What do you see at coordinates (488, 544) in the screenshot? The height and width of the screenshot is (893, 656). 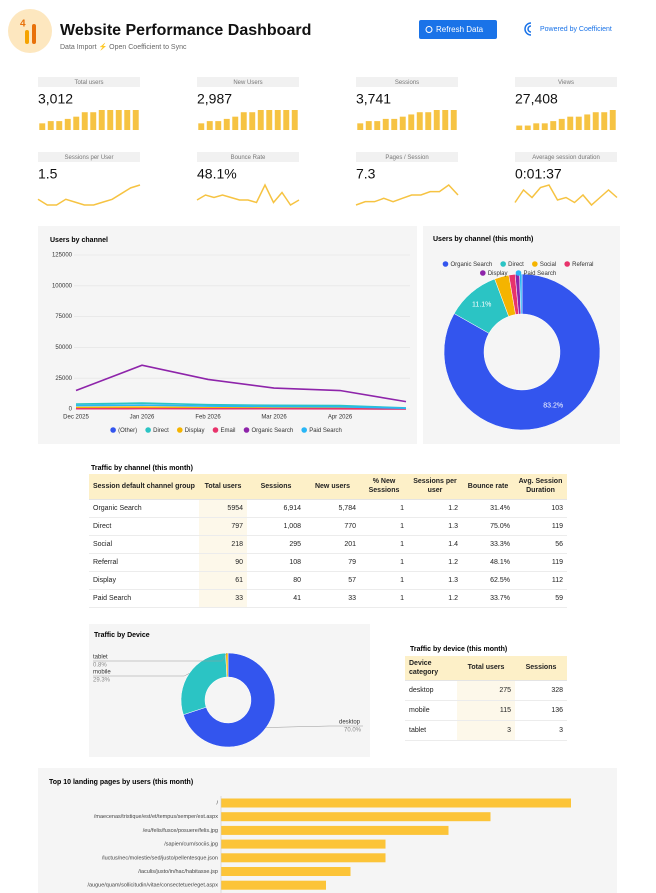 I see `table-cell: 33.3%` at bounding box center [488, 544].